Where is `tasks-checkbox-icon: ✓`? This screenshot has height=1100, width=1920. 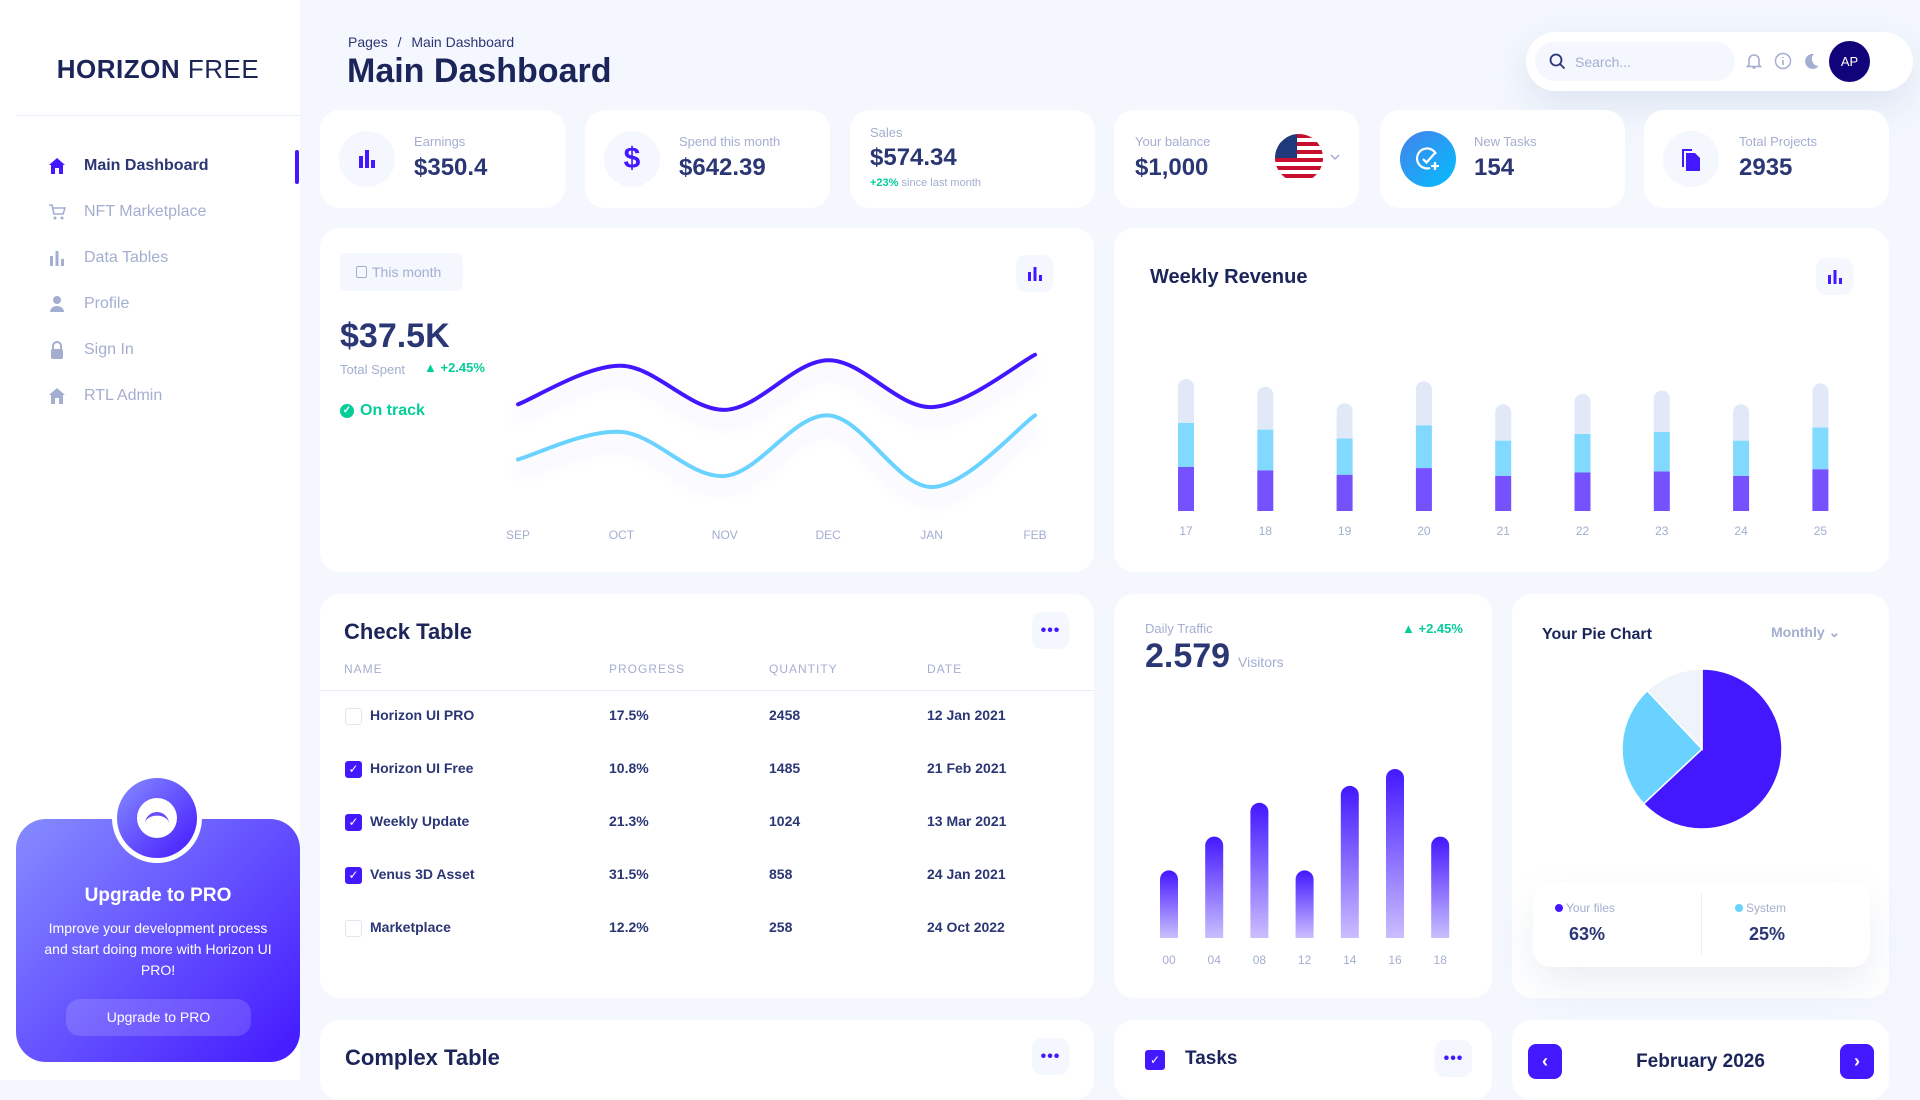
tasks-checkbox-icon: ✓ is located at coordinates (1155, 1060).